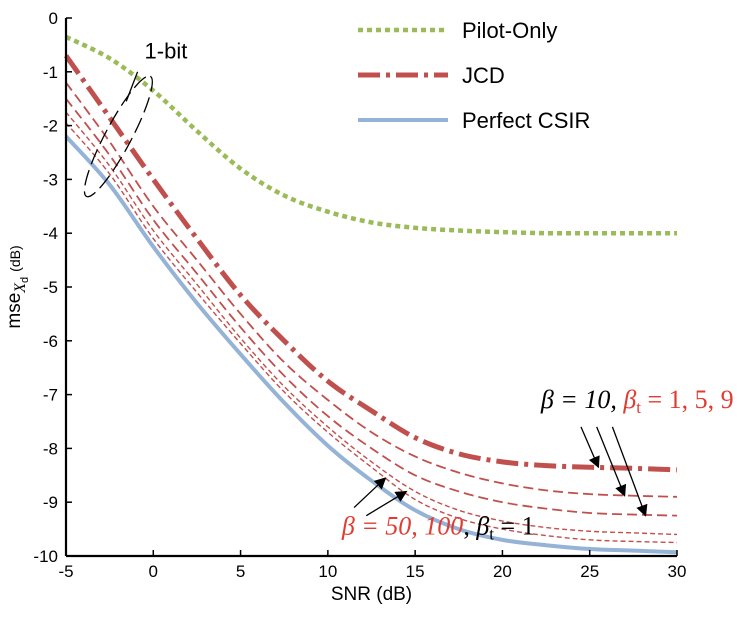 This screenshot has width=737, height=617. I want to click on beta-10-label-part: t, so click(638, 407).